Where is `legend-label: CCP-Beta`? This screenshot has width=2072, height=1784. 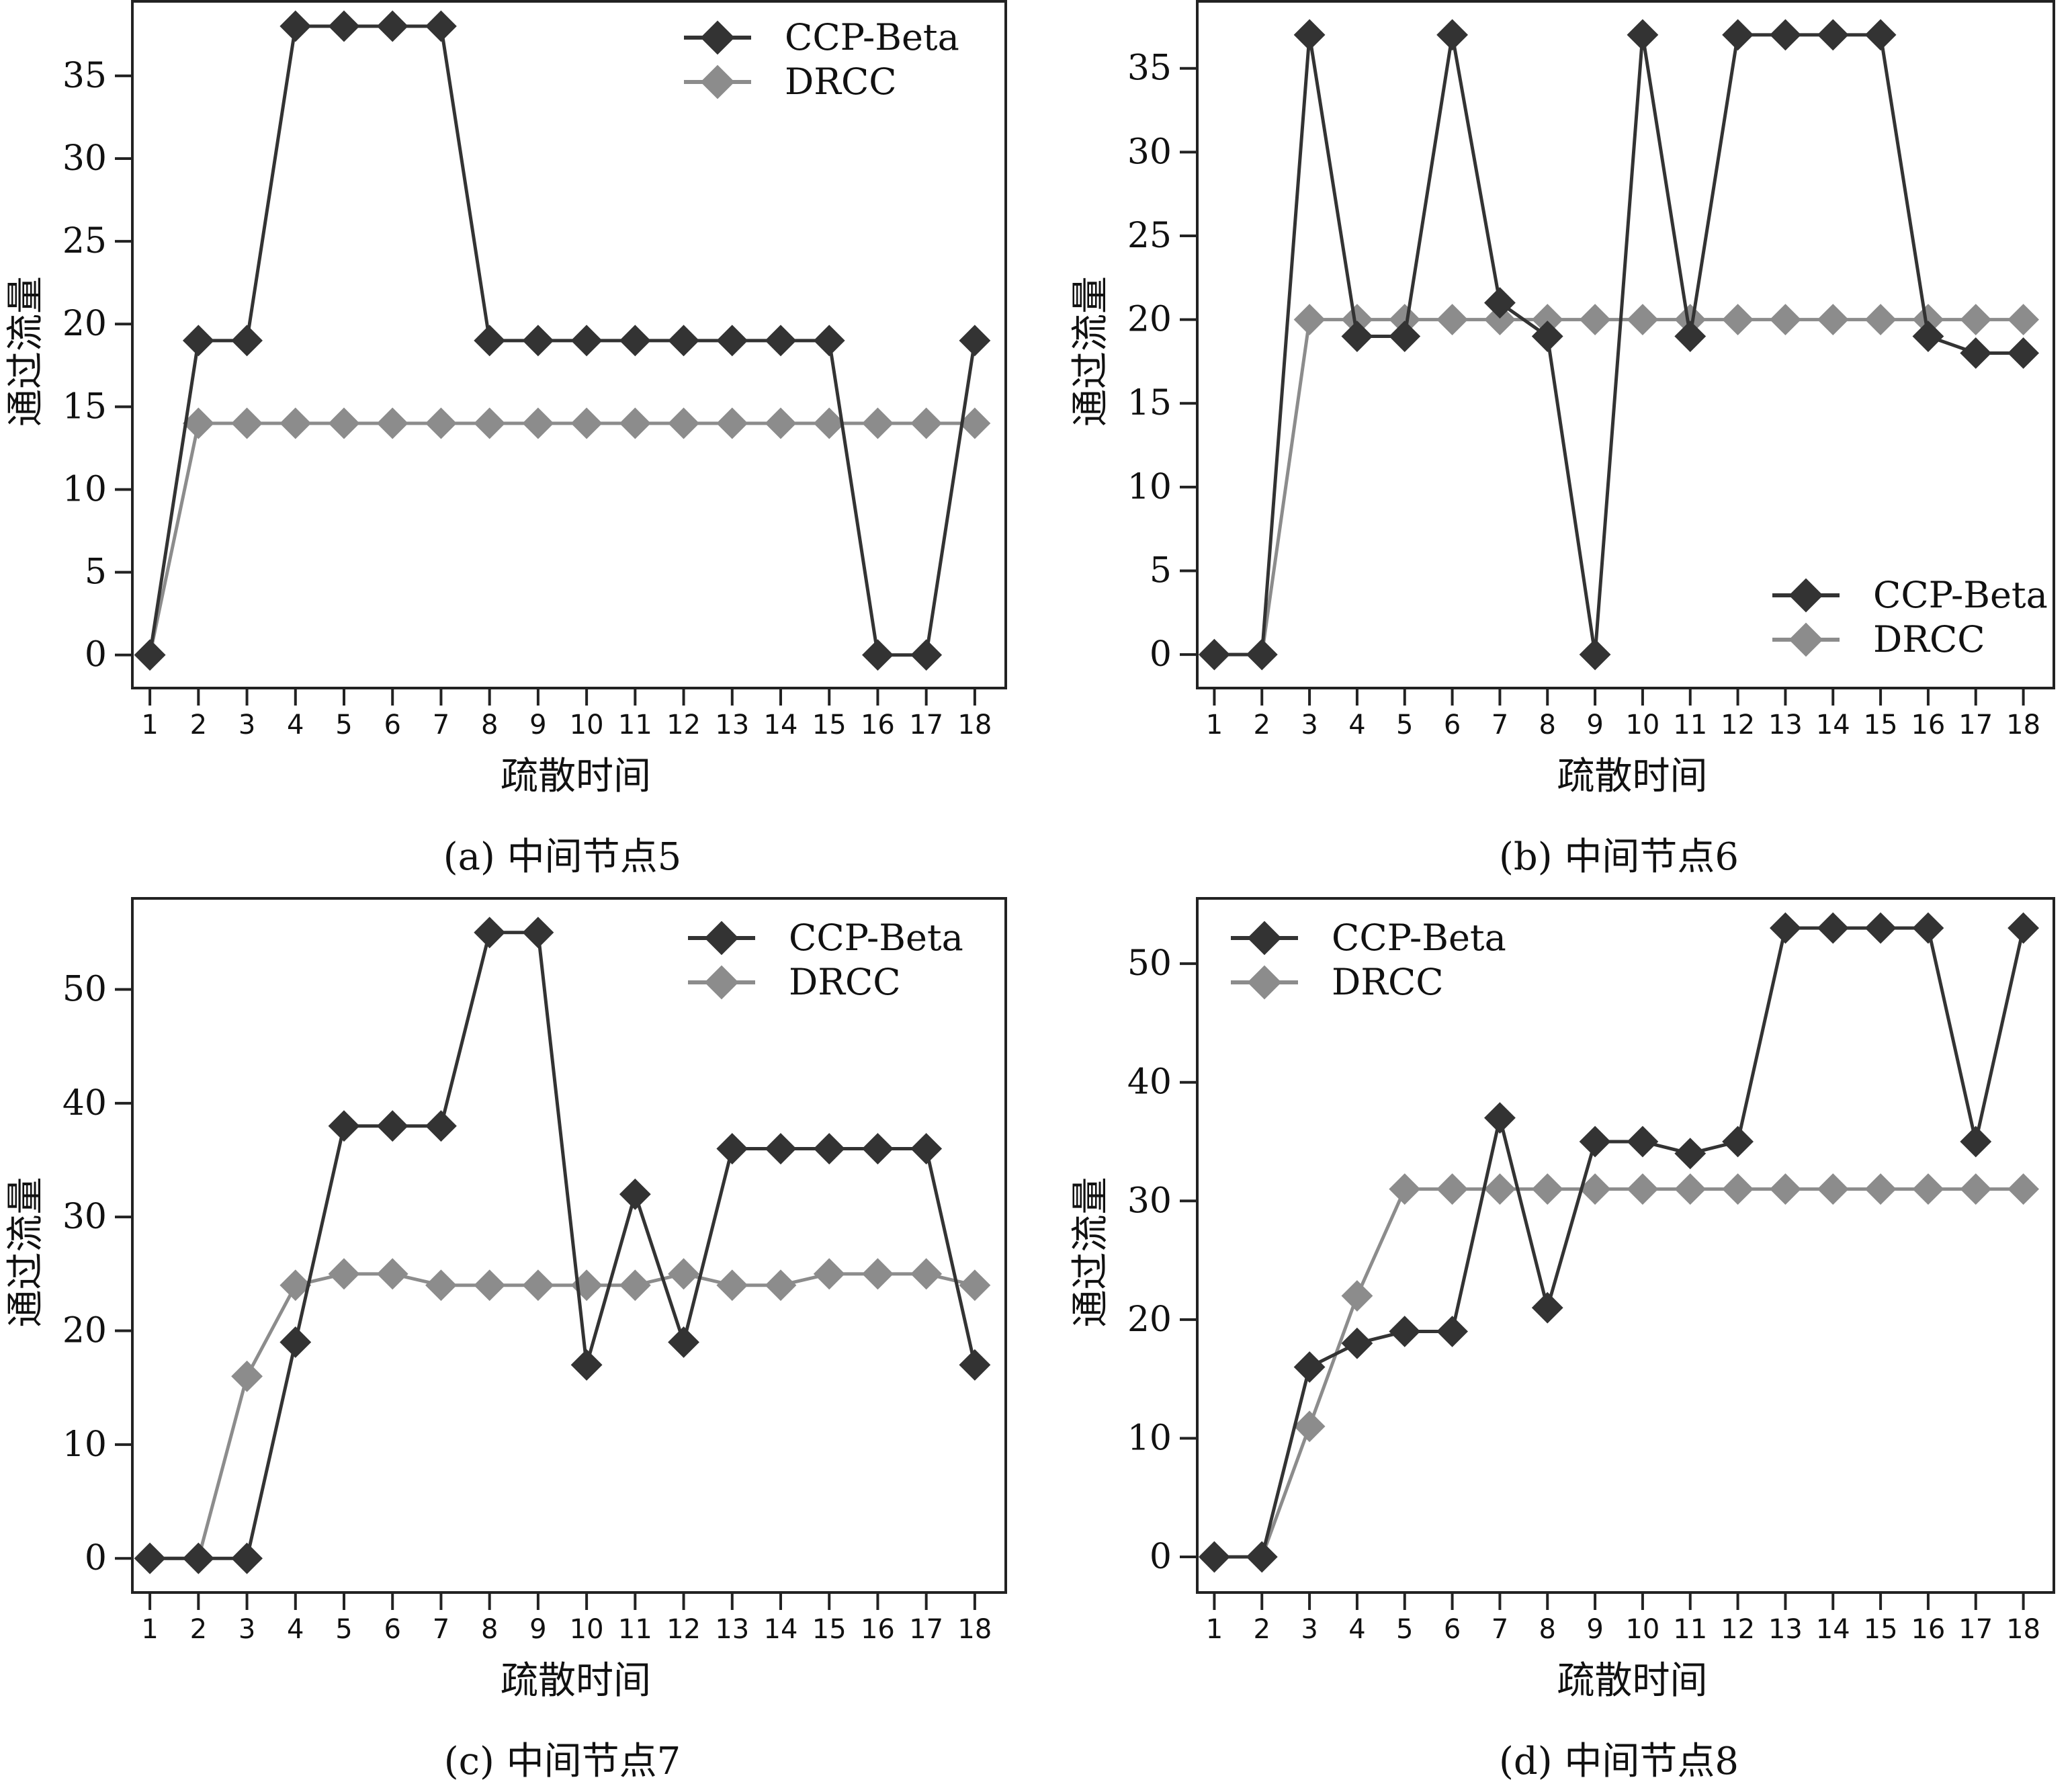
legend-label: CCP-Beta is located at coordinates (1960, 595).